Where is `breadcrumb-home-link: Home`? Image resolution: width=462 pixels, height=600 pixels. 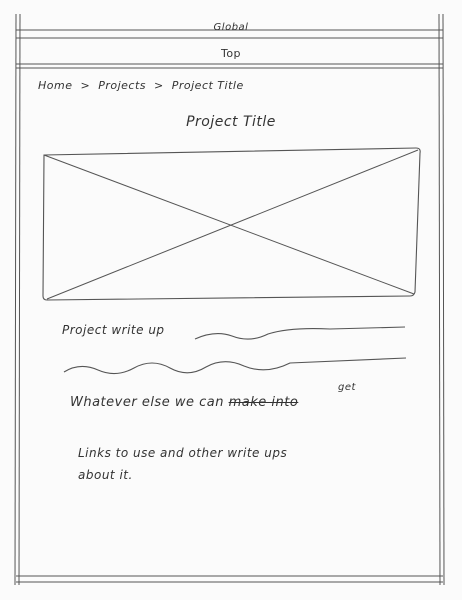 breadcrumb-home-link: Home is located at coordinates (55, 85).